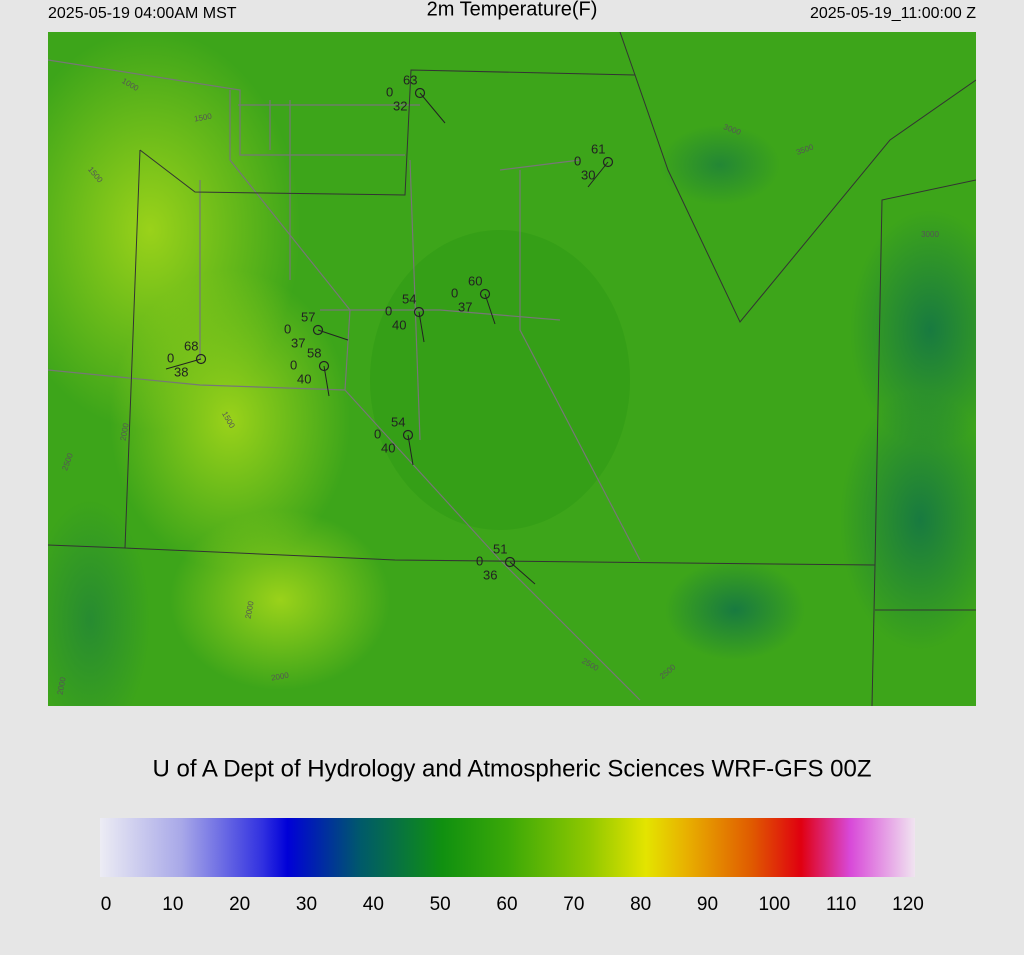 Image resolution: width=1024 pixels, height=955 pixels. What do you see at coordinates (475, 280) in the screenshot?
I see `temperature: 60` at bounding box center [475, 280].